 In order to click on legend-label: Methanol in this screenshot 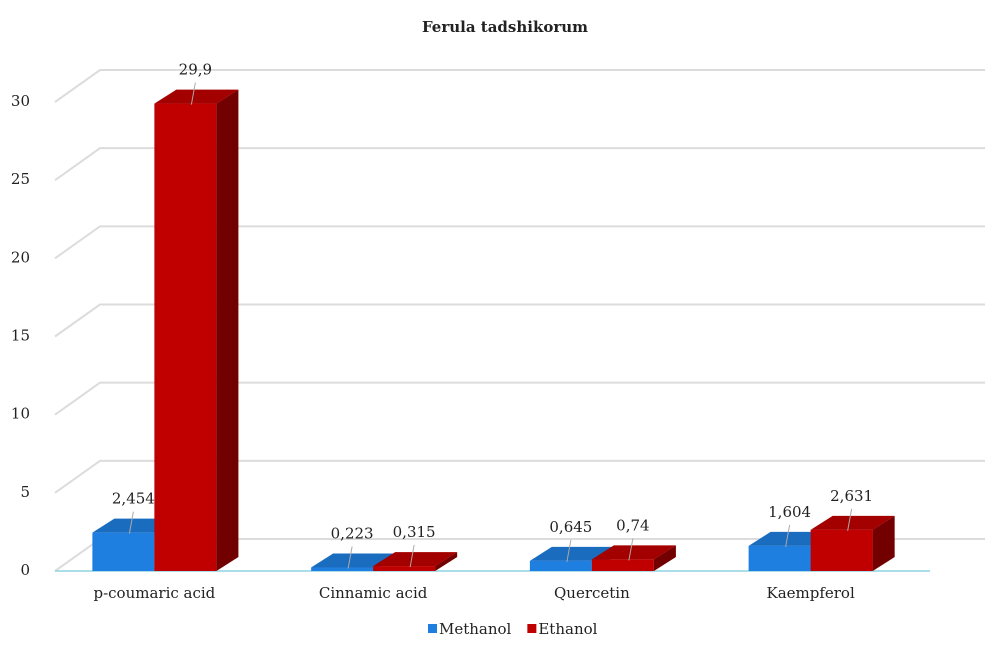, I will do `click(475, 629)`.